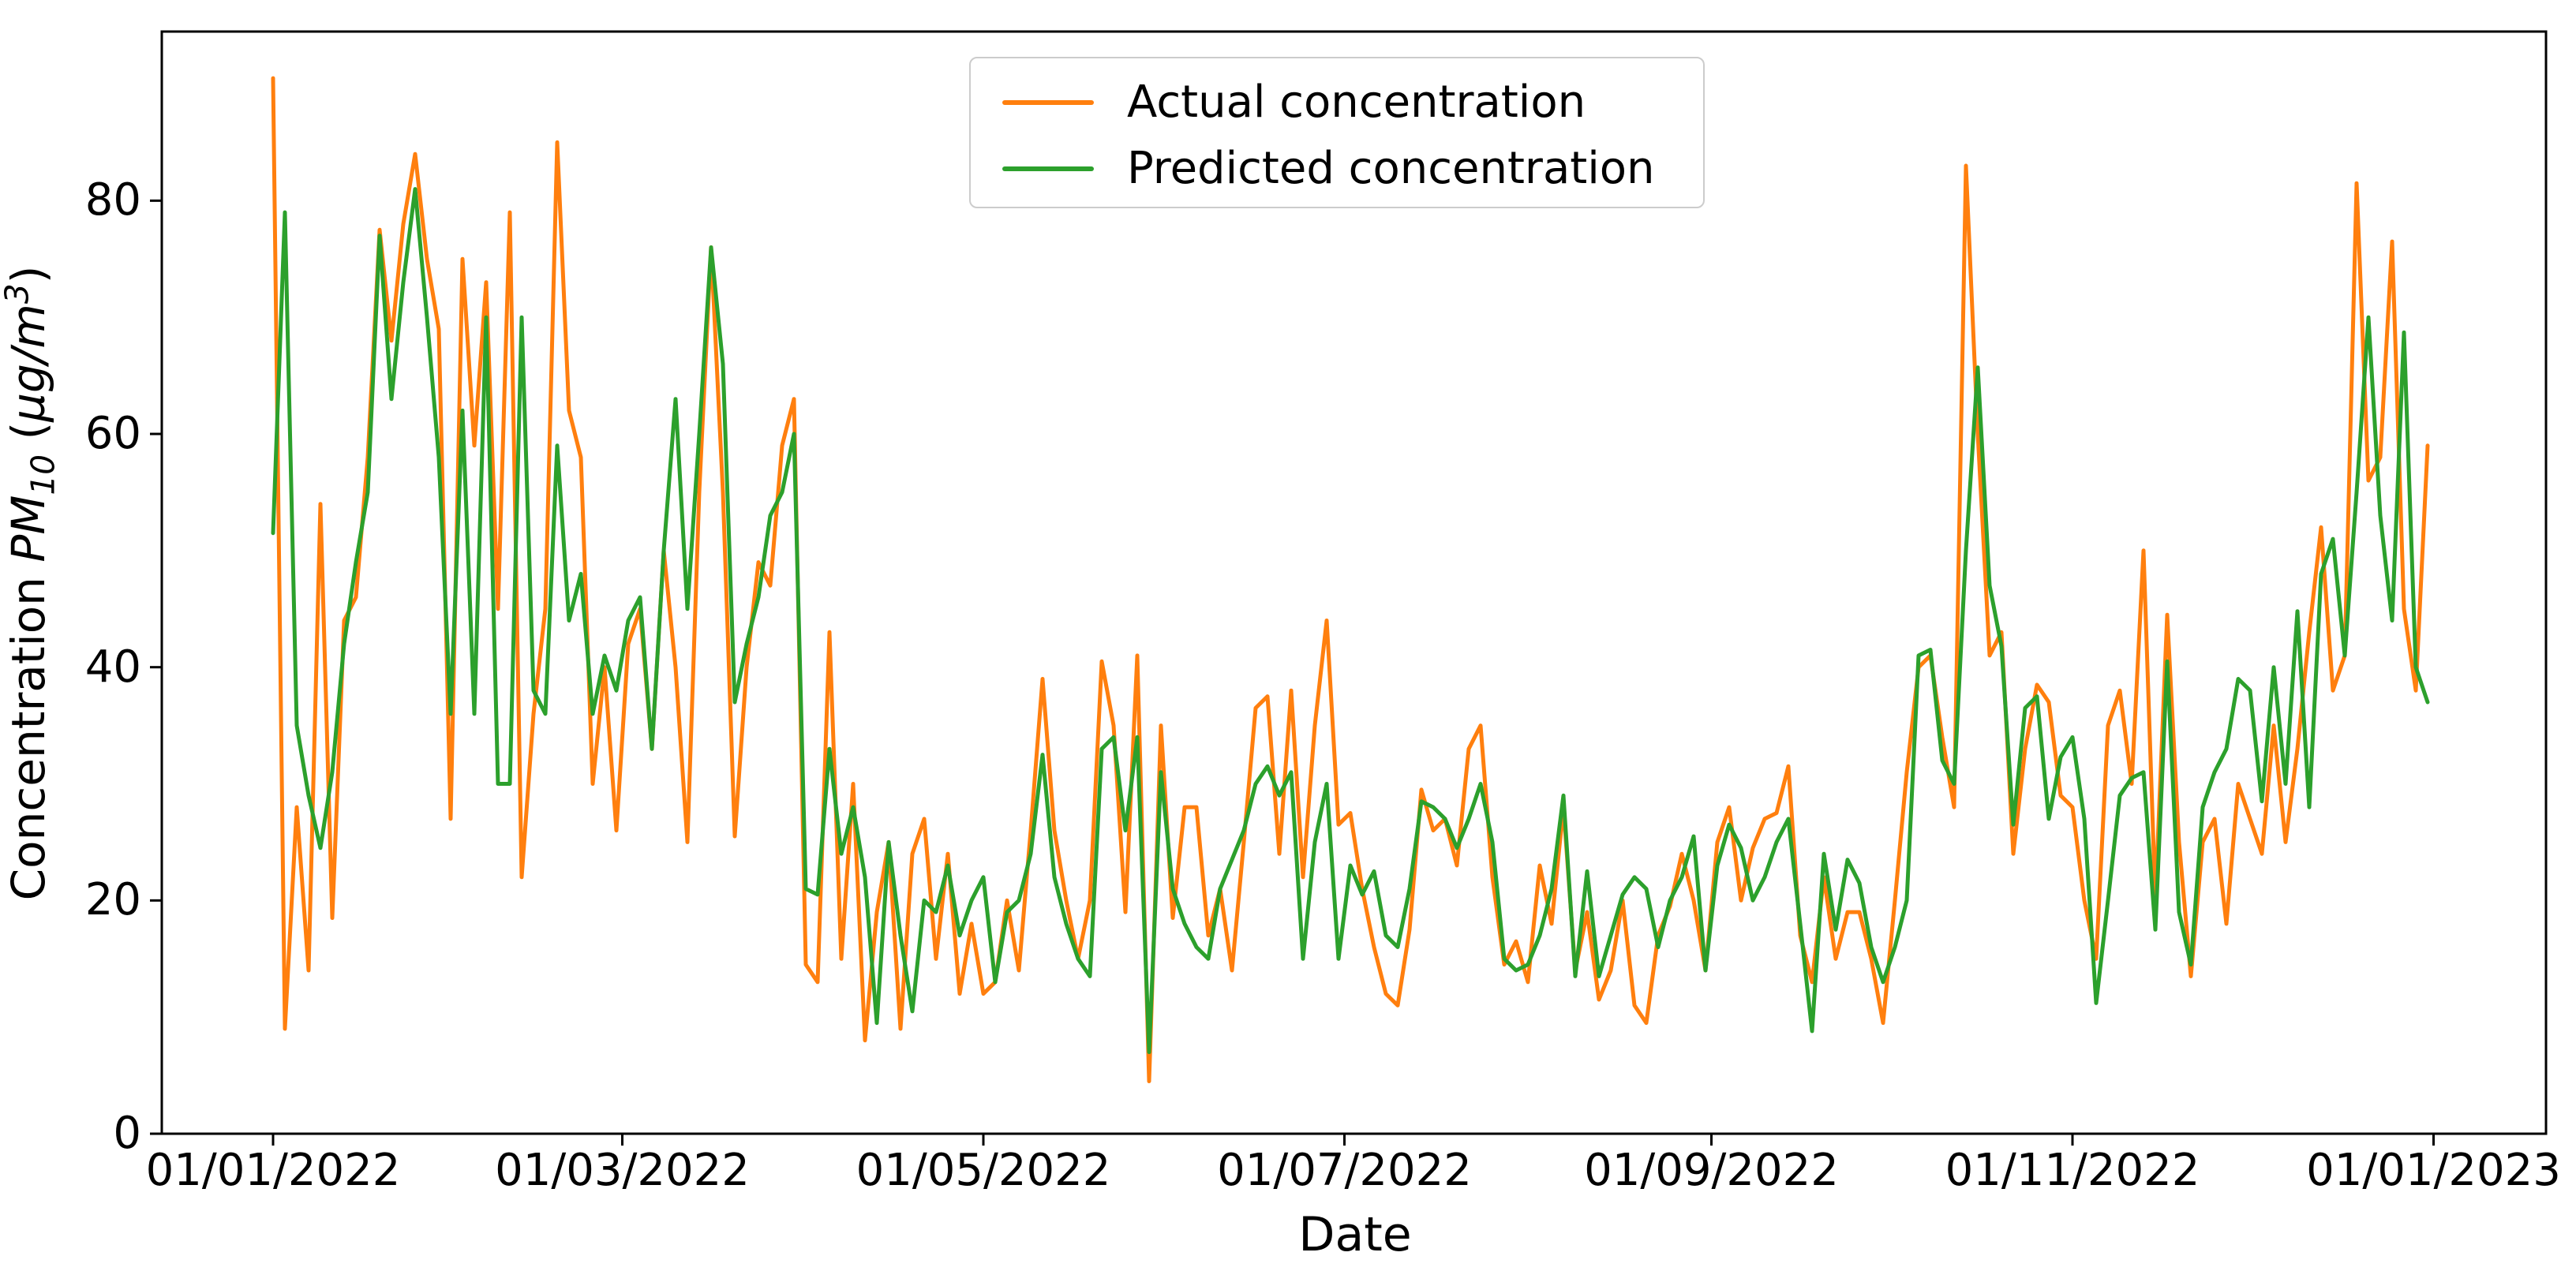  What do you see at coordinates (112, 434) in the screenshot?
I see `y-axis-tick-label: 60` at bounding box center [112, 434].